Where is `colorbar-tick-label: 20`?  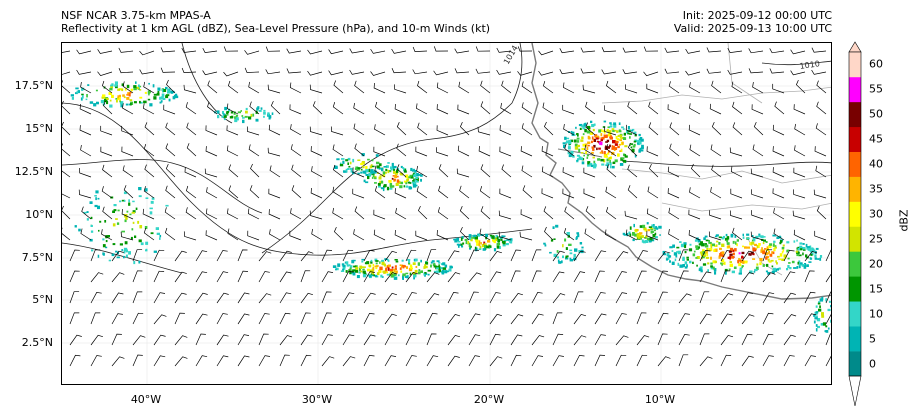
colorbar-tick-label: 20 is located at coordinates (876, 264).